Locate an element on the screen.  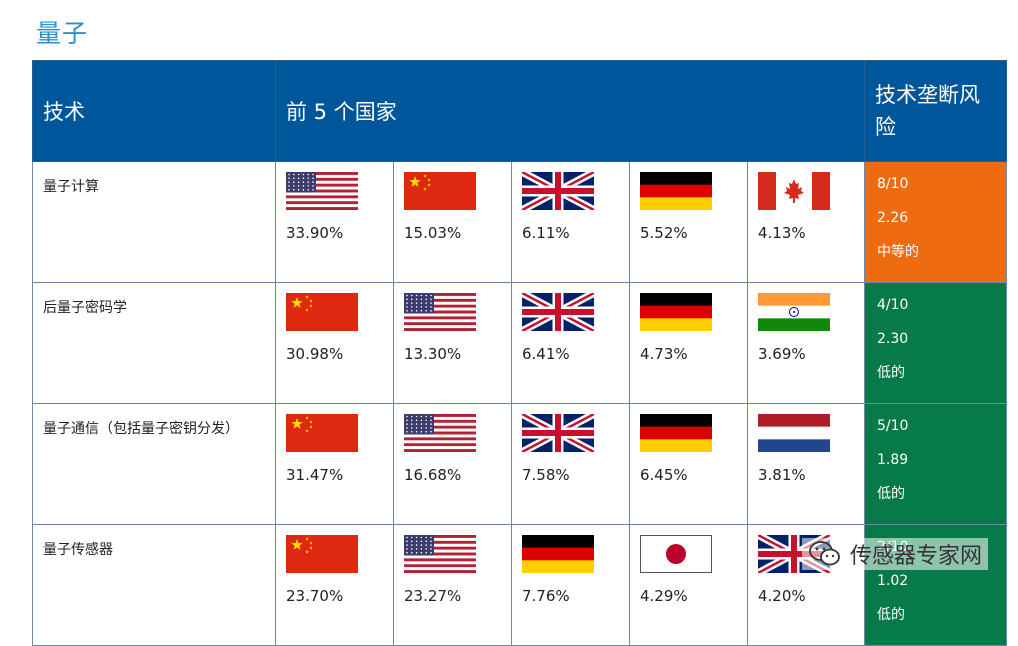
country-cell: 6.11% is located at coordinates (570, 222).